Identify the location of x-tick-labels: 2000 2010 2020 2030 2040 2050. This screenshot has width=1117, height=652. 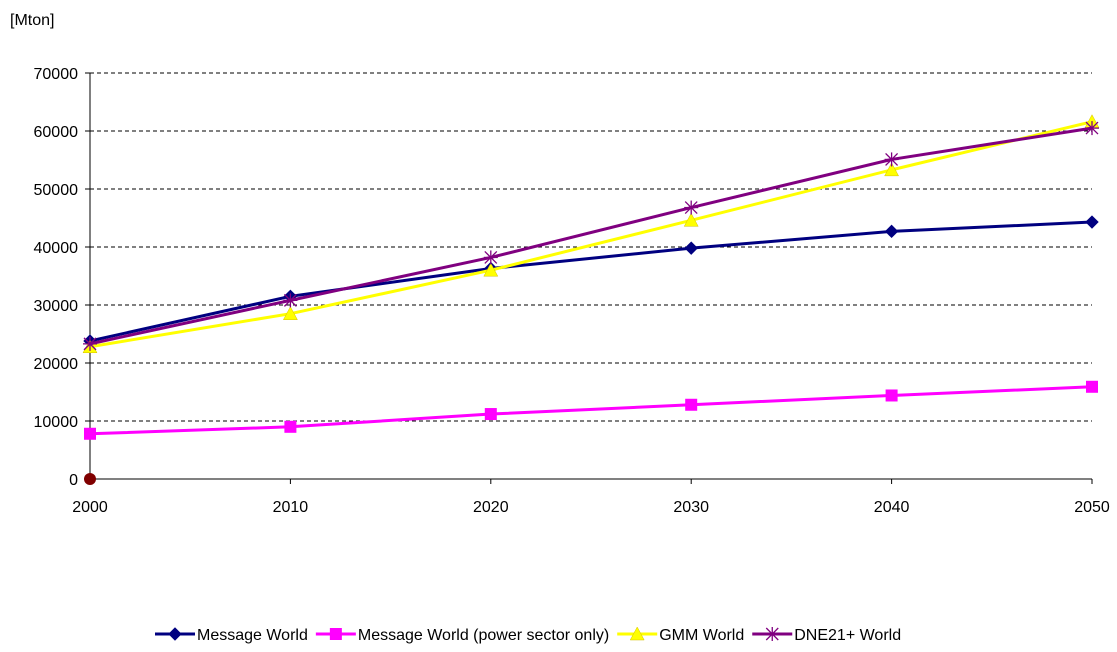
(591, 507).